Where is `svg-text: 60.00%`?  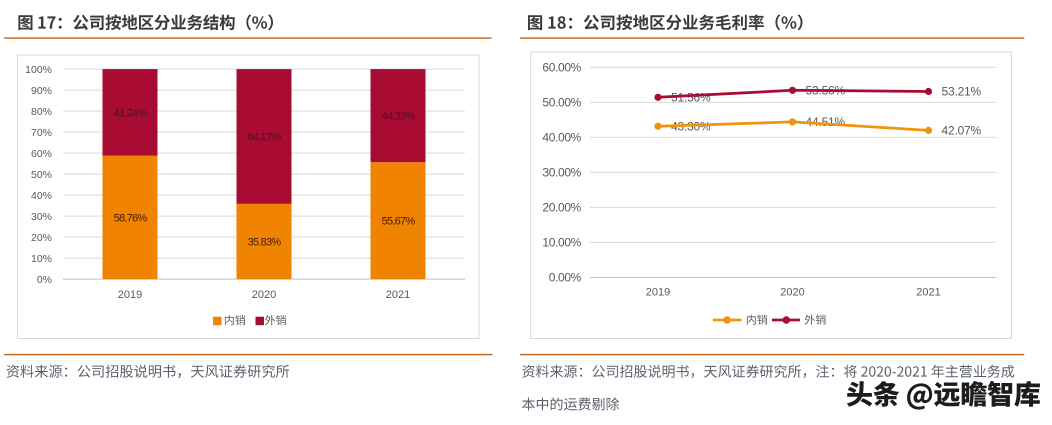 svg-text: 60.00% is located at coordinates (561, 68).